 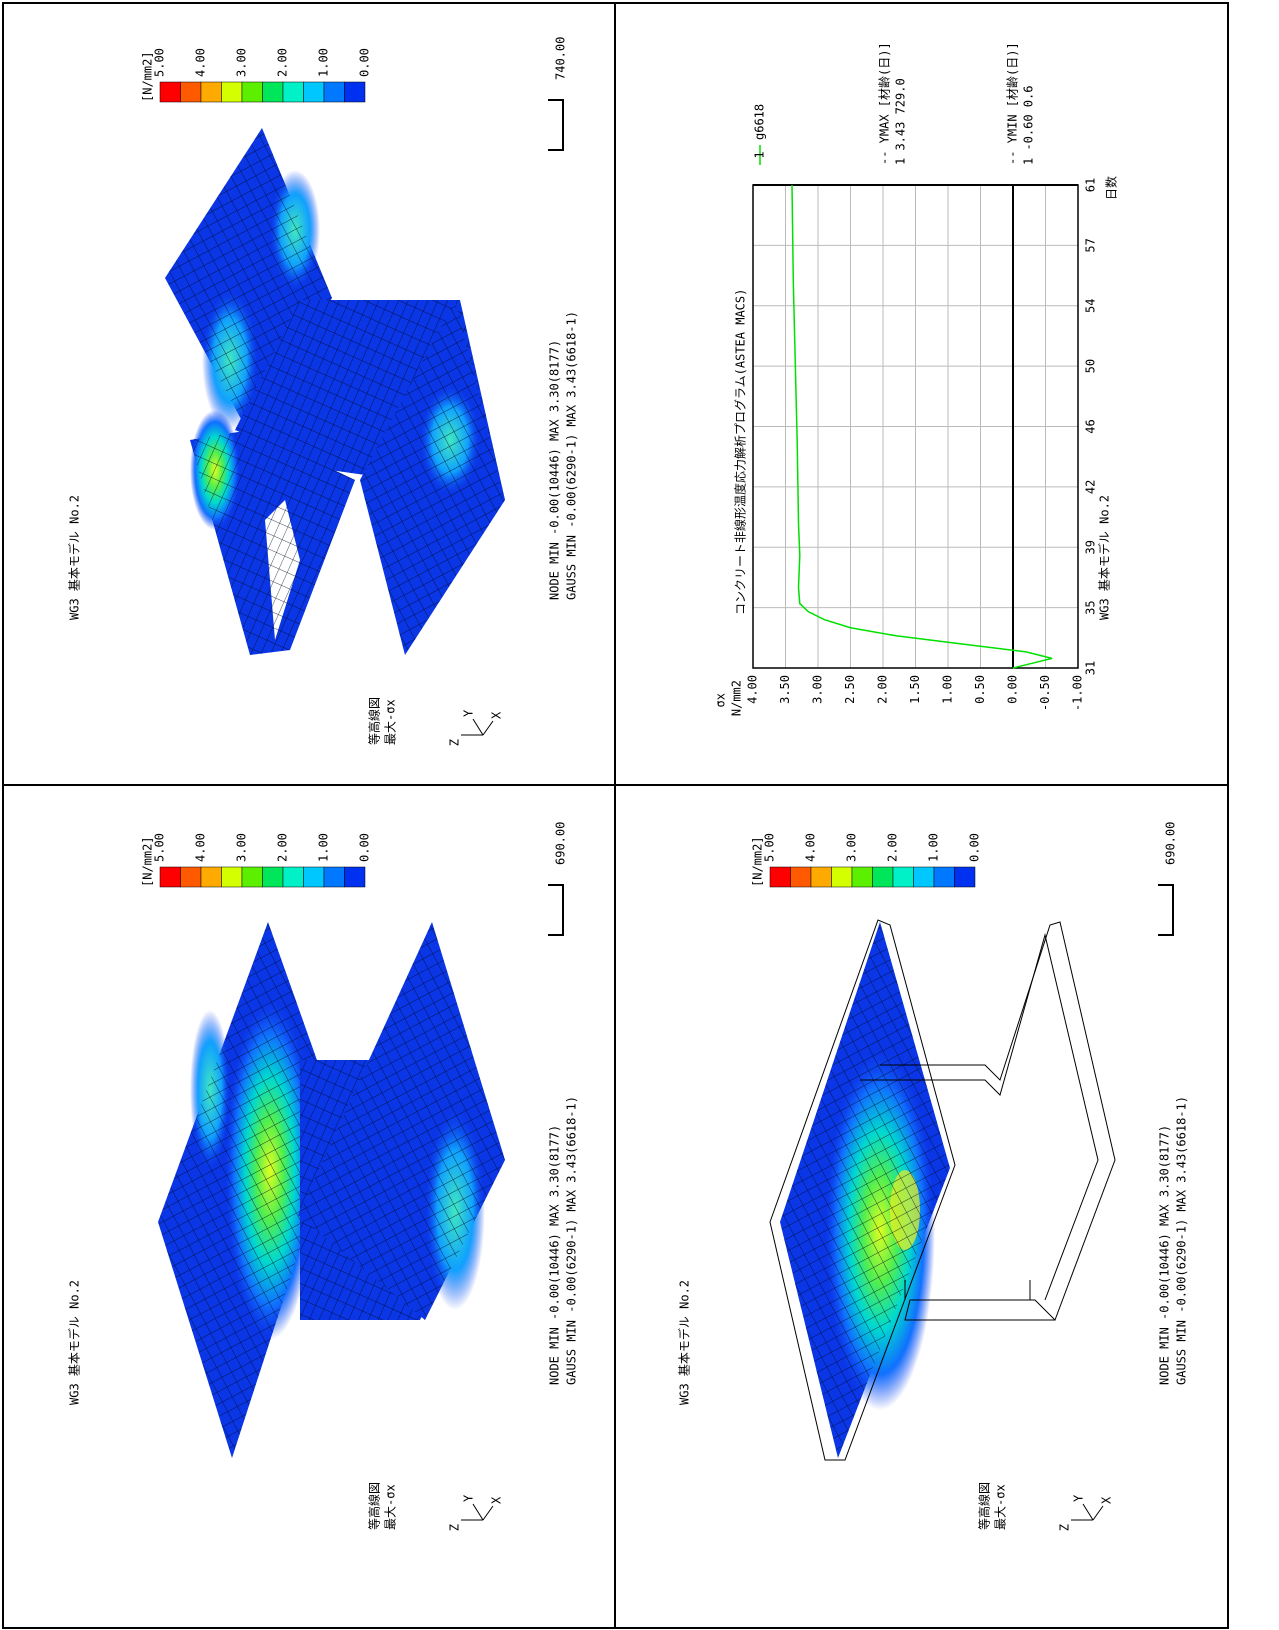 I want to click on y-tick-label: 0.00, so click(x=1013, y=689).